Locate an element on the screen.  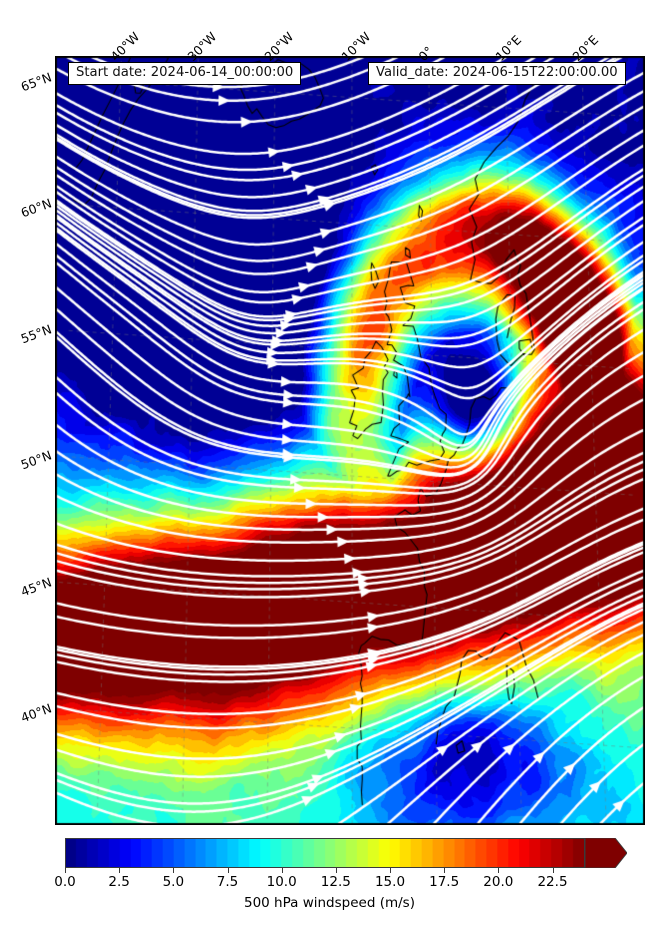
colorbar-gradient is located at coordinates (325, 853).